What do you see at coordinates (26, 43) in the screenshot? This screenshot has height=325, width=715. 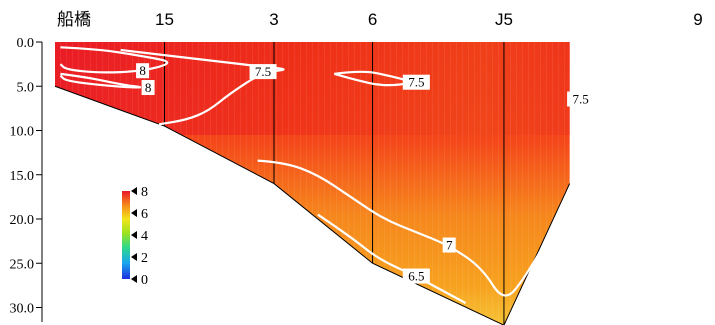 I see `y-tick-label: 0.0` at bounding box center [26, 43].